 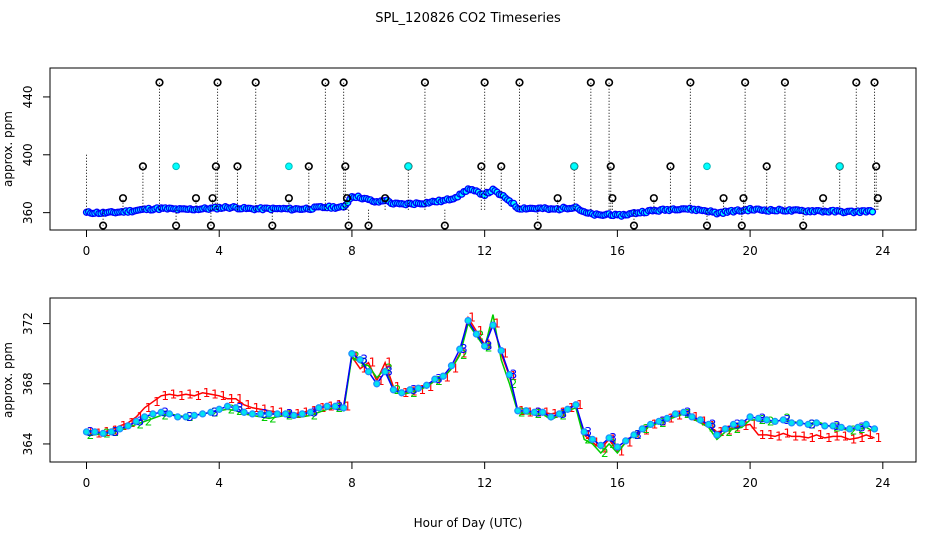 I want to click on x-tick-label: 12, so click(x=484, y=251).